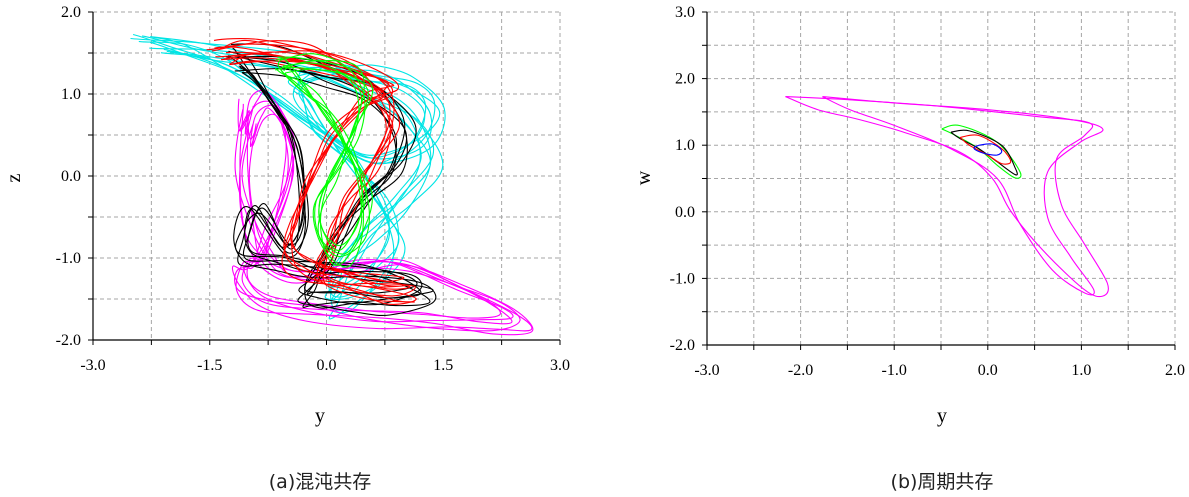 The width and height of the screenshot is (1189, 497). Describe the element at coordinates (644, 177) in the screenshot. I see `y-axis-label: w` at that location.